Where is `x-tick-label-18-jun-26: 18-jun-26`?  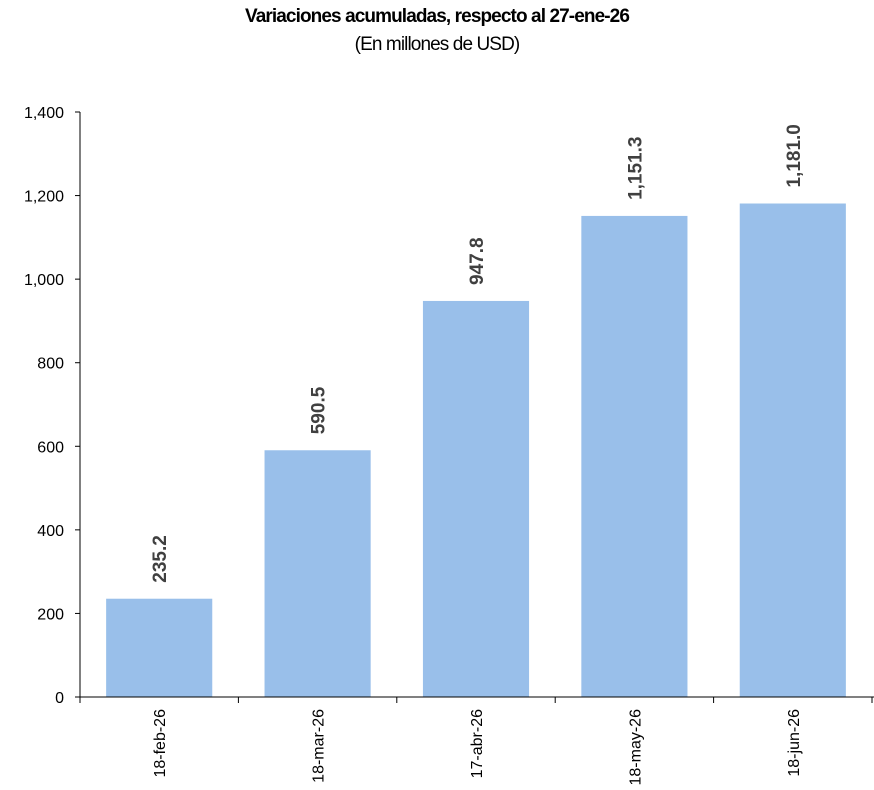 x-tick-label-18-jun-26: 18-jun-26 is located at coordinates (794, 743).